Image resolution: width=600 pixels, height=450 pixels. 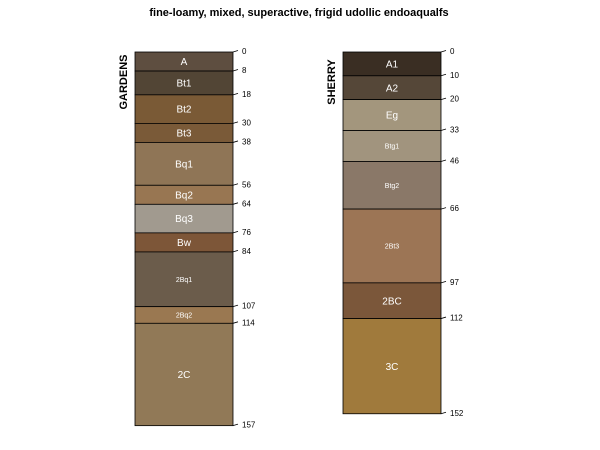 I want to click on horizon-gardens-bq3, so click(x=184, y=218).